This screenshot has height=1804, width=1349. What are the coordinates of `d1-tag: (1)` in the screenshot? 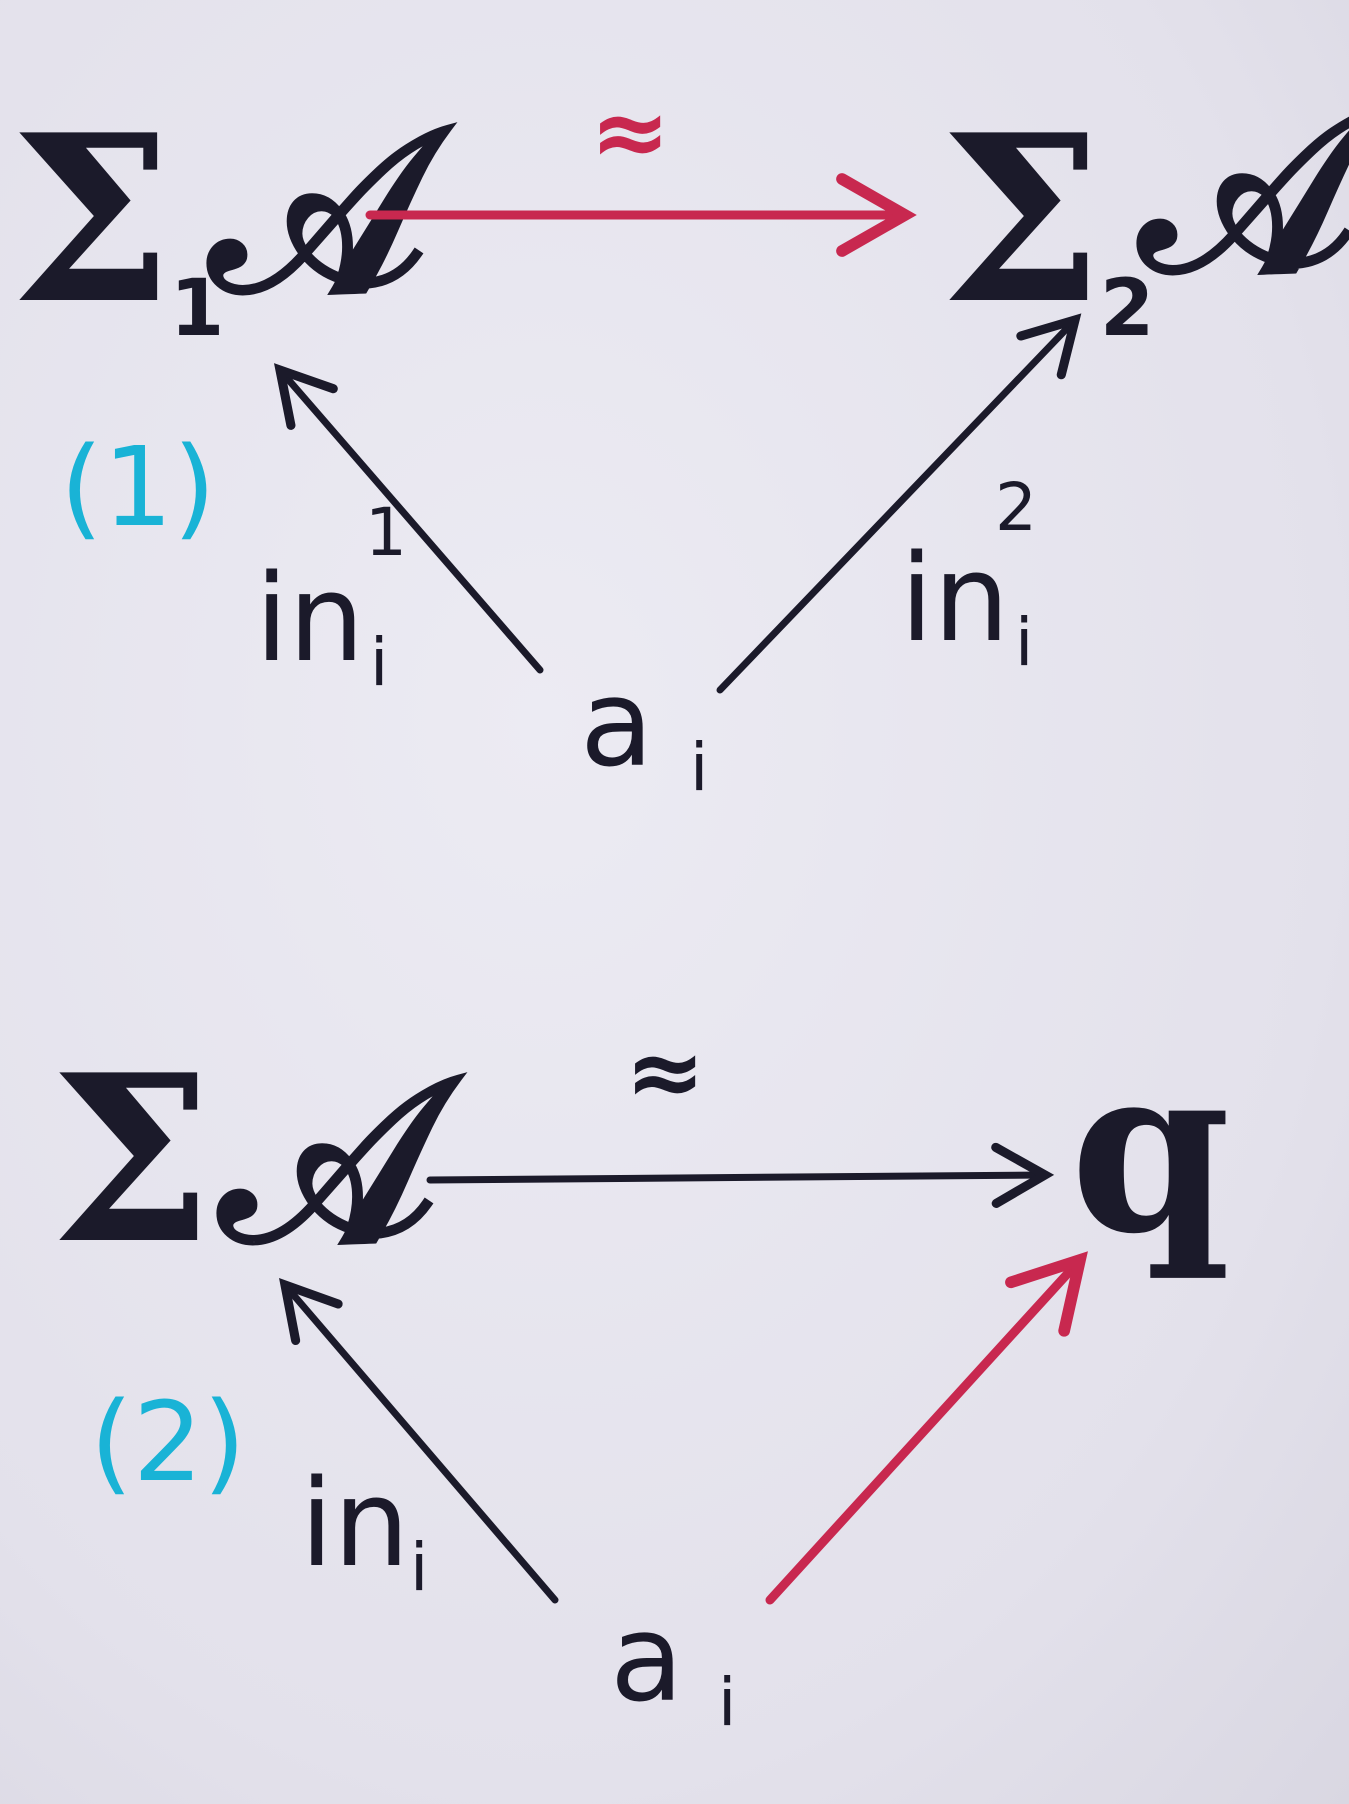 It's located at (138, 487).